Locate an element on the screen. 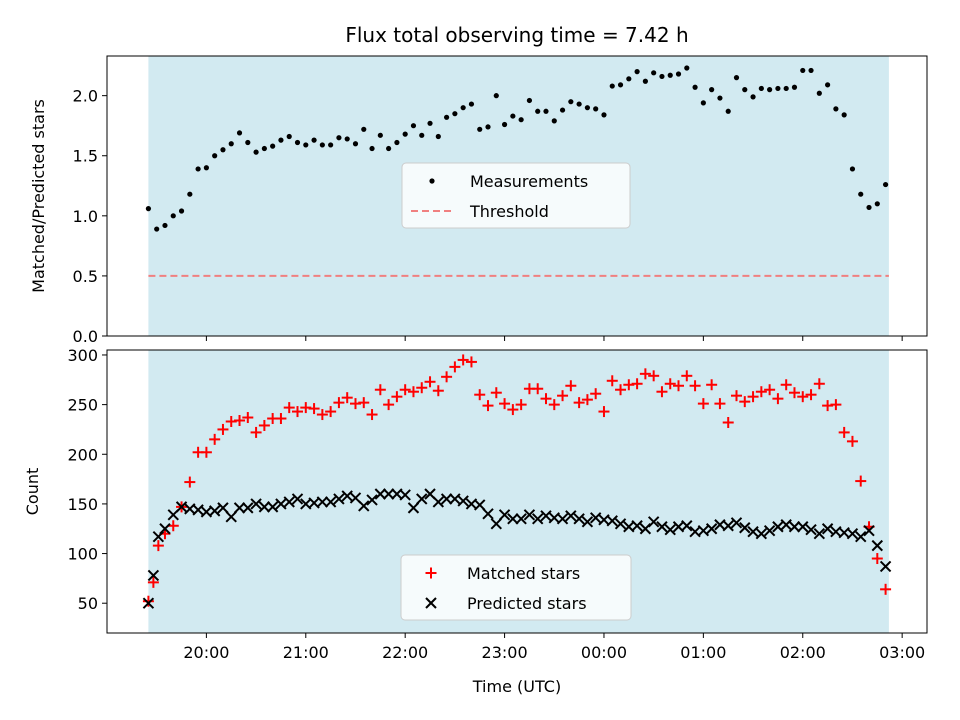  ratio-legend-box is located at coordinates (516, 195).